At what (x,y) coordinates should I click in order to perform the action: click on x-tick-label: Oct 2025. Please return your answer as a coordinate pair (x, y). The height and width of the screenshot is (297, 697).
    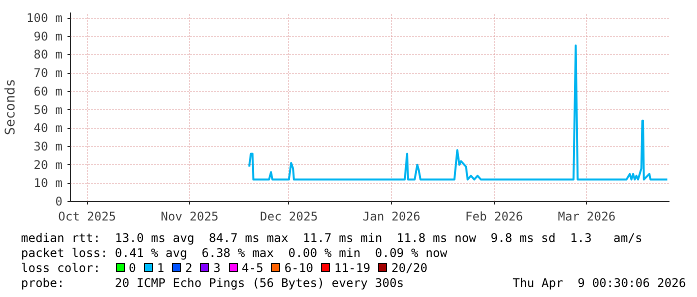
    Looking at the image, I should click on (87, 217).